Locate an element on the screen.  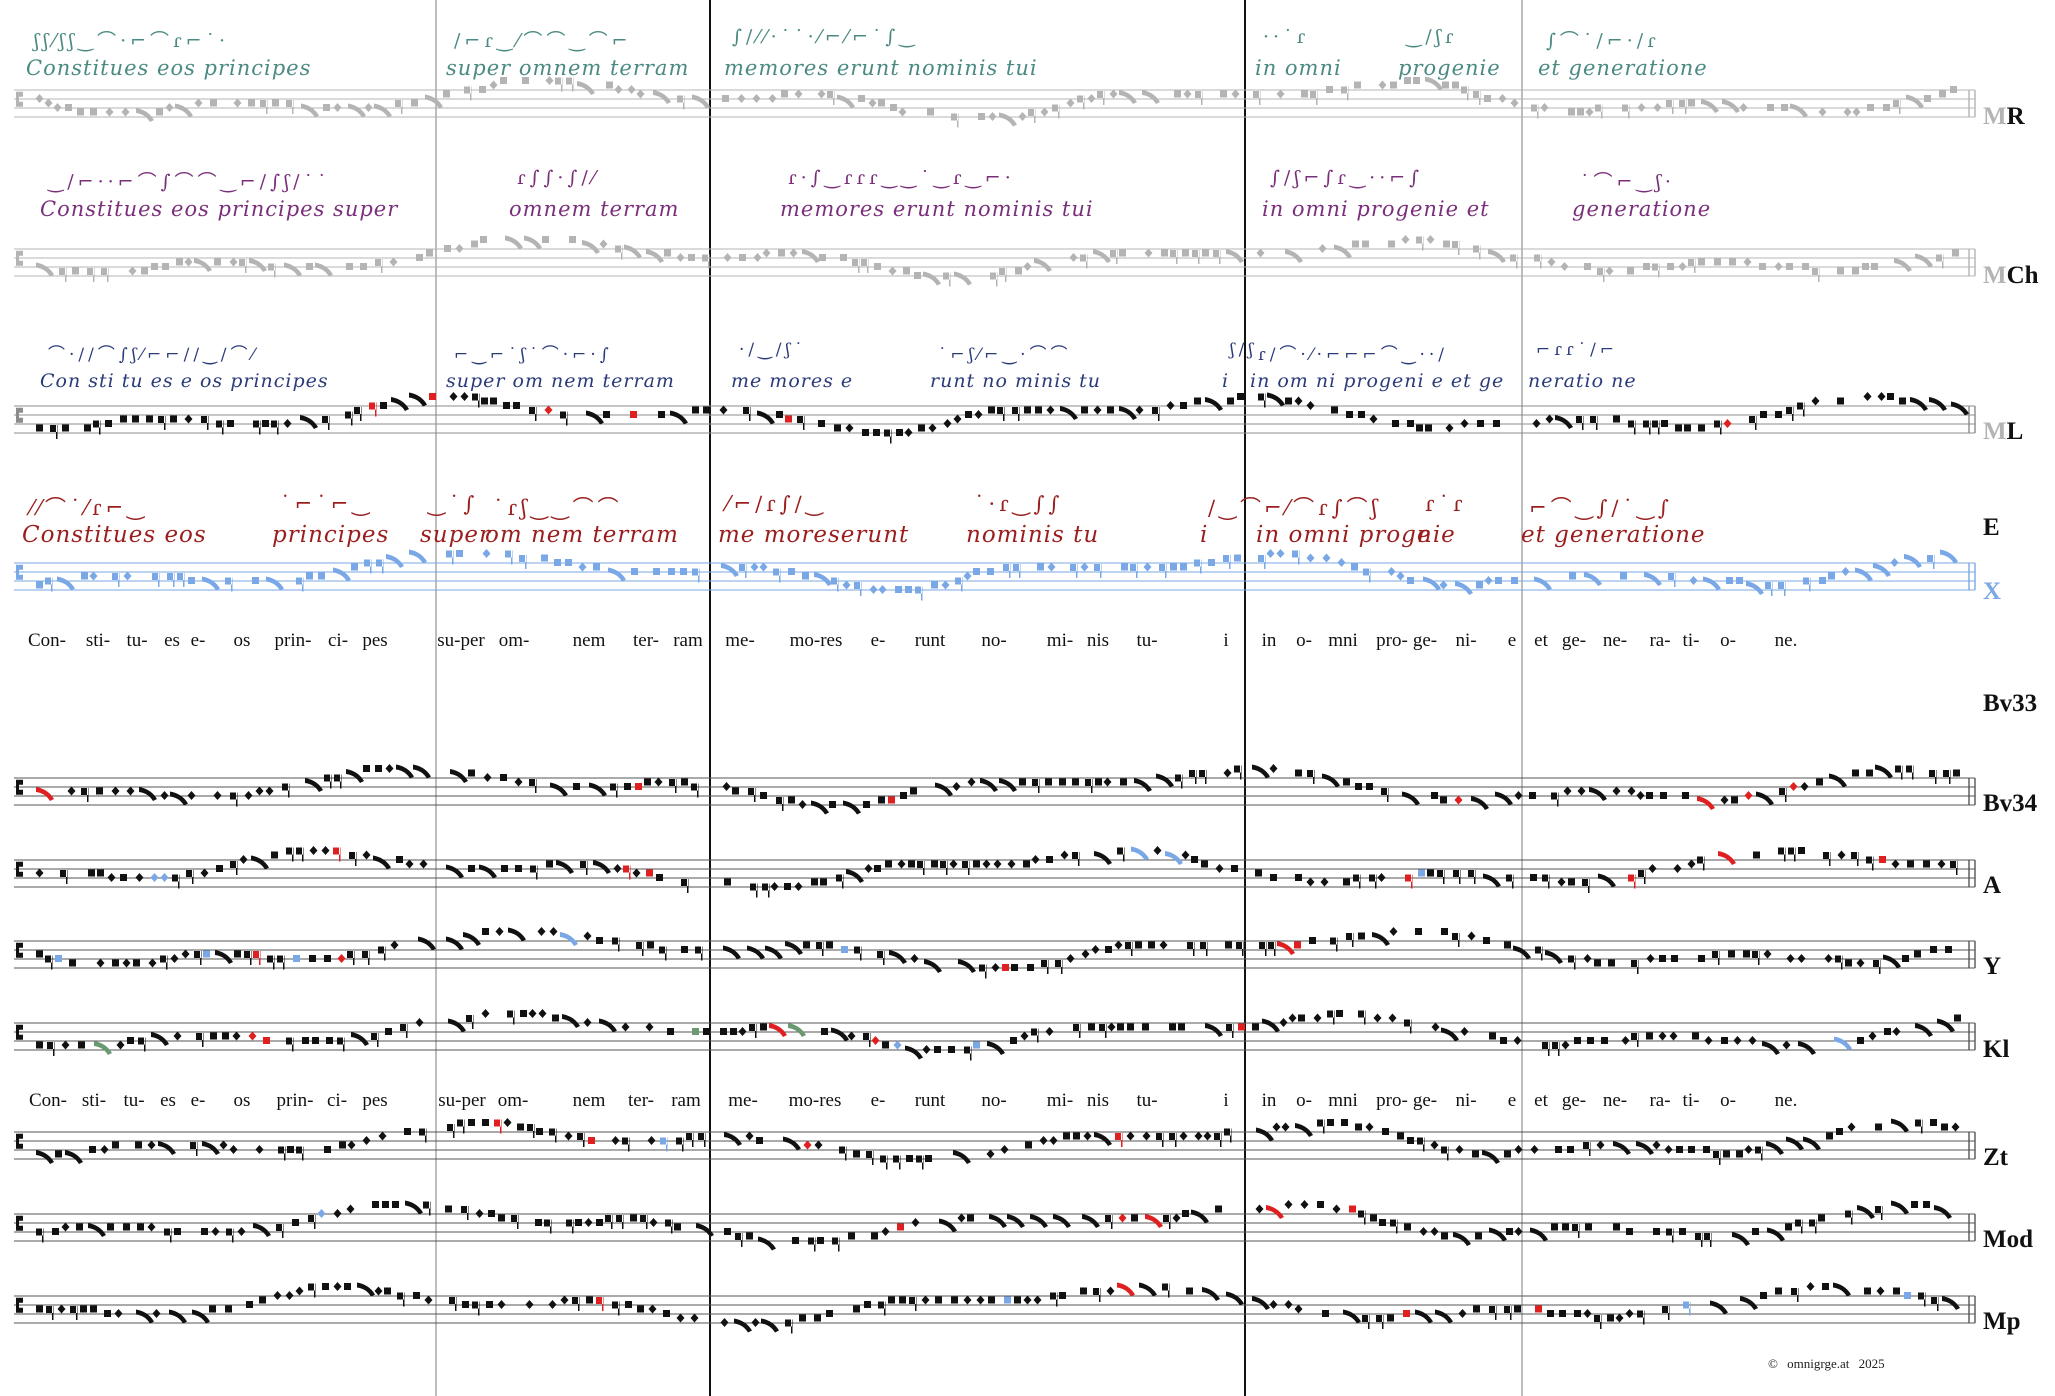
witness-label-mch: MCh is located at coordinates (2011, 276).